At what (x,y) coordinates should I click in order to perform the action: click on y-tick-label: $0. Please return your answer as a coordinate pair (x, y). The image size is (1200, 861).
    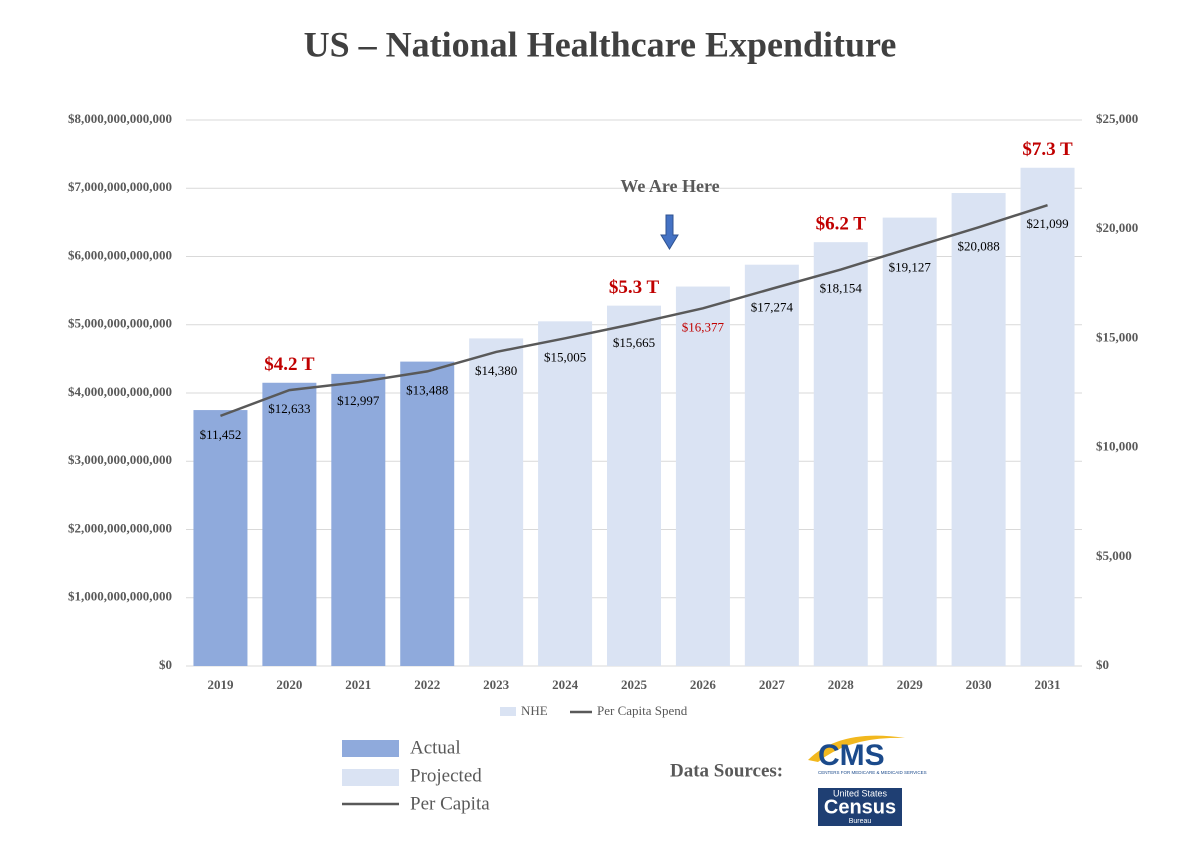
    Looking at the image, I should click on (165, 664).